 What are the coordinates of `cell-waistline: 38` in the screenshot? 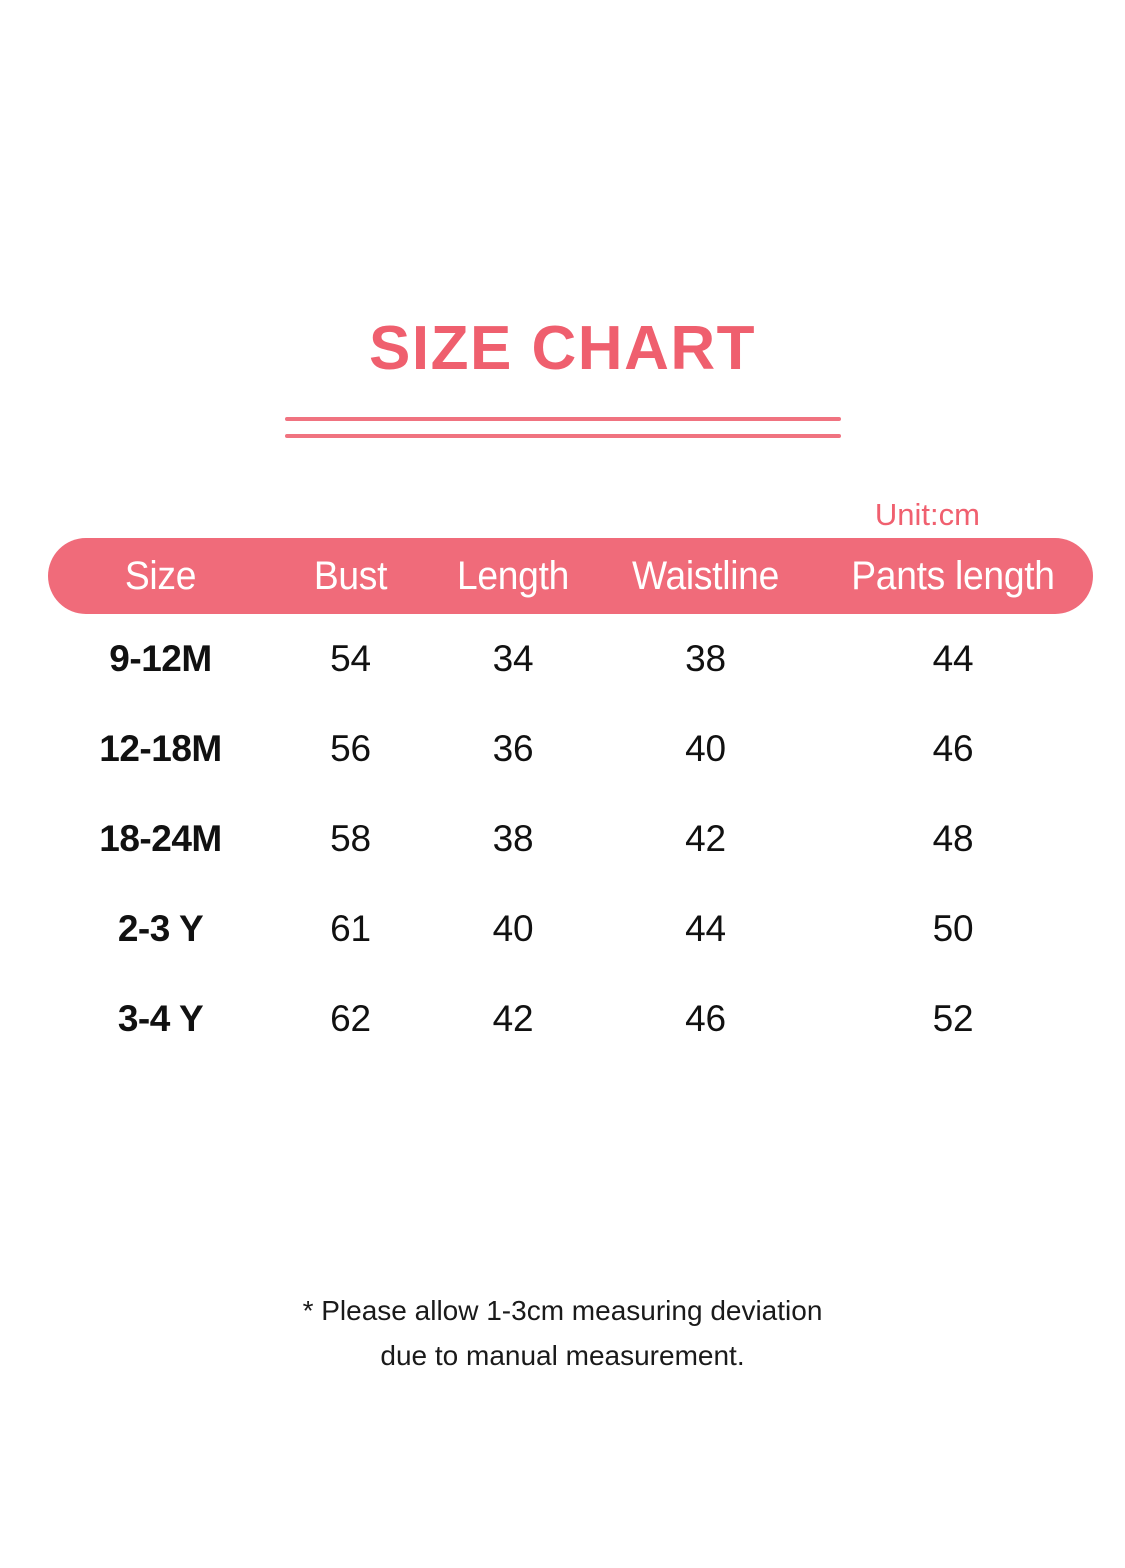 It's located at (705, 658).